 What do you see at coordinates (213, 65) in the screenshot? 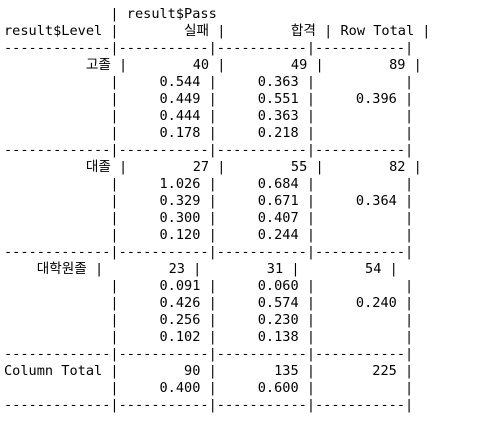
I see `crosstab-row-highschool-count: 고졸 | 40 | 49 | 89 |` at bounding box center [213, 65].